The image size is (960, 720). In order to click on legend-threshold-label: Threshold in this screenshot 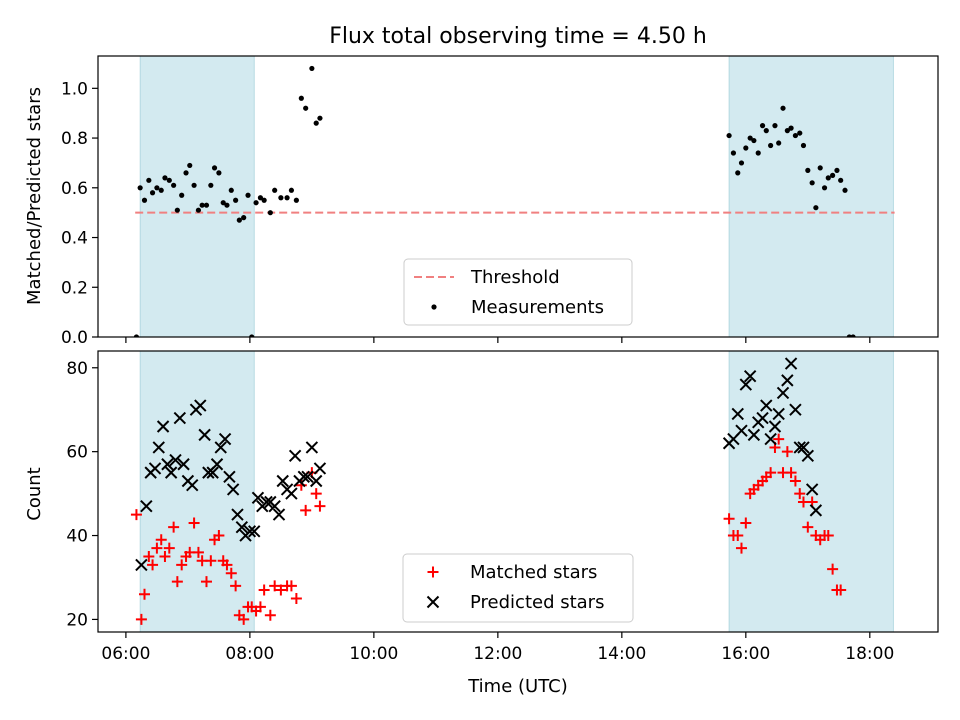, I will do `click(515, 277)`.